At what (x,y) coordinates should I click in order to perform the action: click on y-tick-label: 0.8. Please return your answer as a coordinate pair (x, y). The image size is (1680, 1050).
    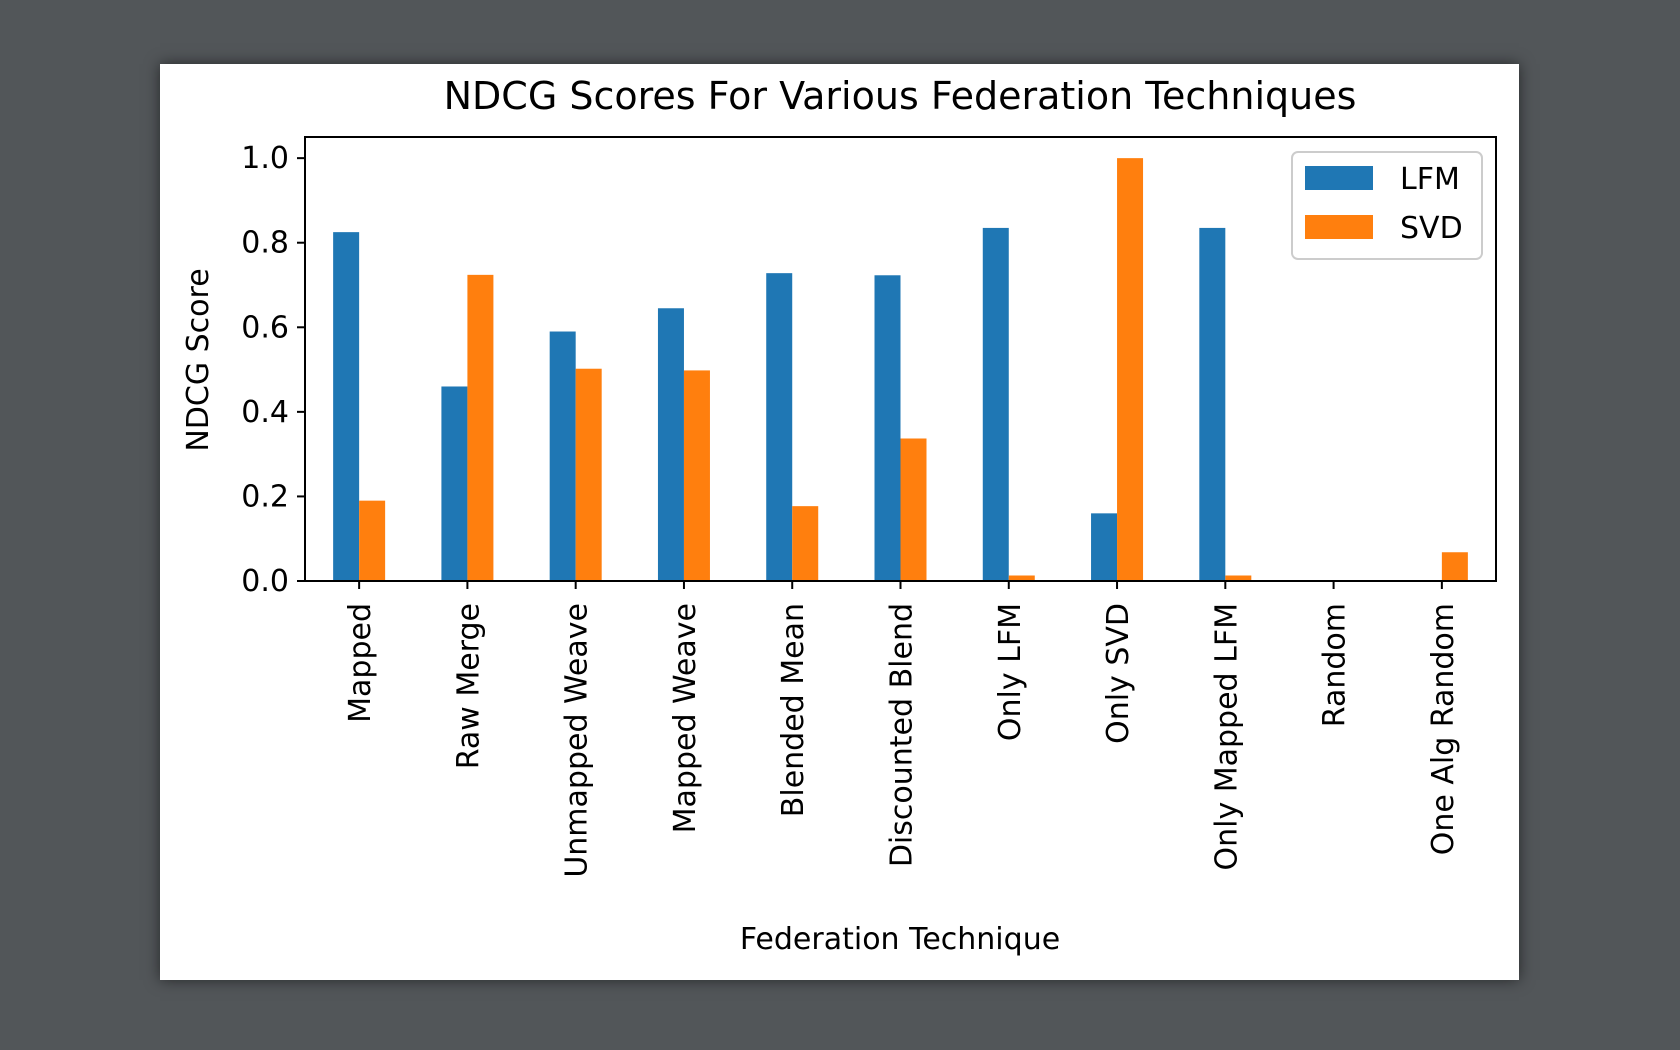
    Looking at the image, I should click on (265, 243).